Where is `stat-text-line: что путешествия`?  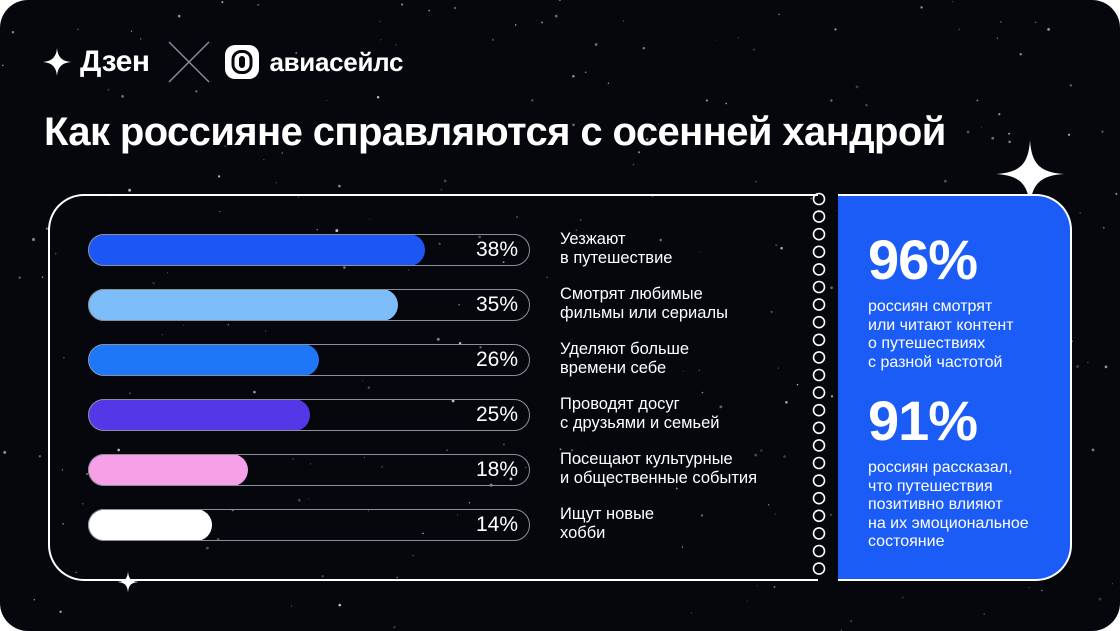
stat-text-line: что путешествия is located at coordinates (930, 486).